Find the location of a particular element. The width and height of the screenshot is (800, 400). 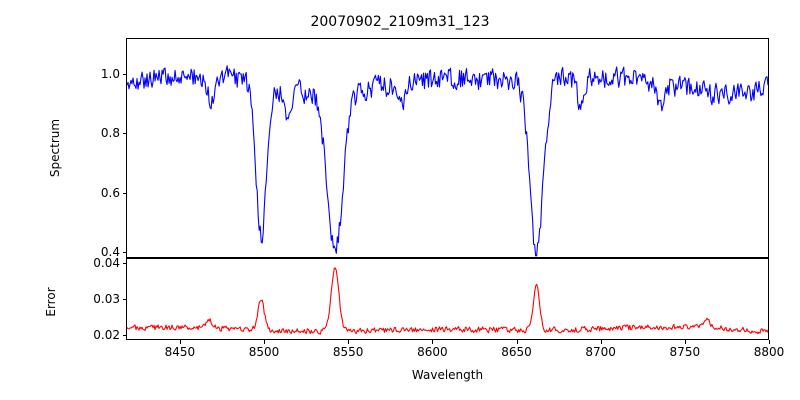

error-line is located at coordinates (447, 301).